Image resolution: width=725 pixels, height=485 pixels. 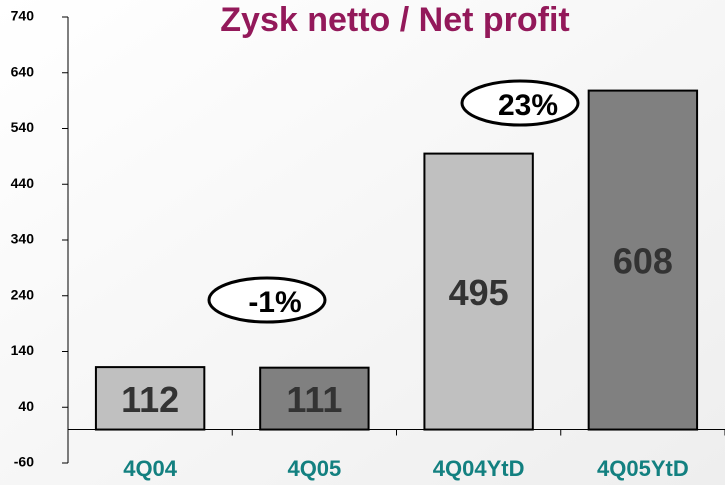 I want to click on x-tick-label: 4Q04YtD, so click(x=479, y=468).